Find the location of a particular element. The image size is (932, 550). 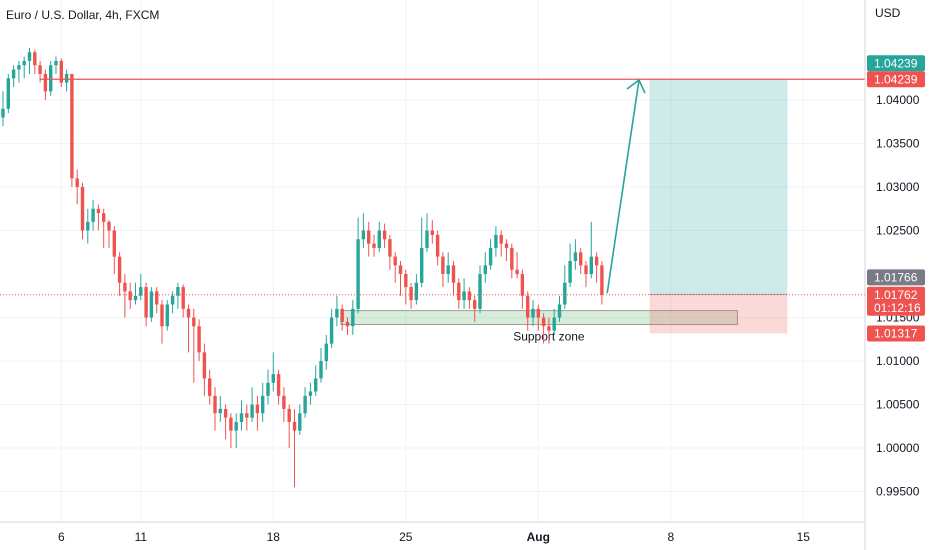

target-arrow is located at coordinates (623, 186).